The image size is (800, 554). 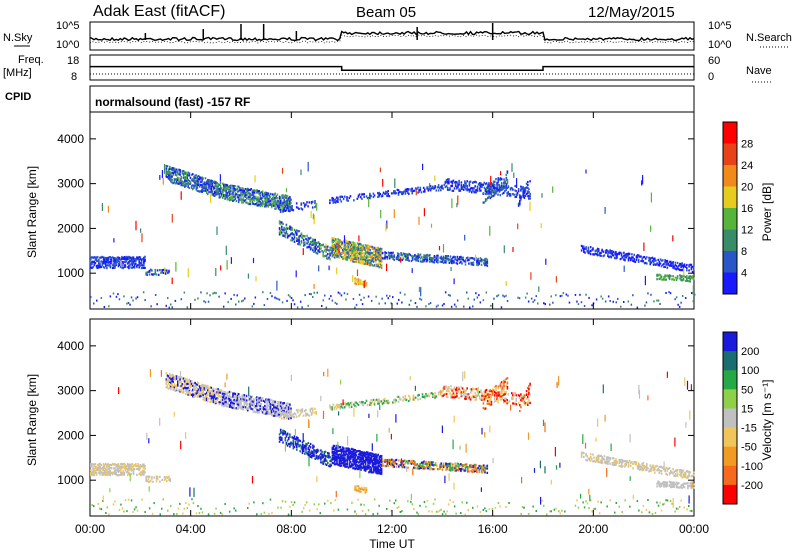 I want to click on nave-label: Nave, so click(x=759, y=71).